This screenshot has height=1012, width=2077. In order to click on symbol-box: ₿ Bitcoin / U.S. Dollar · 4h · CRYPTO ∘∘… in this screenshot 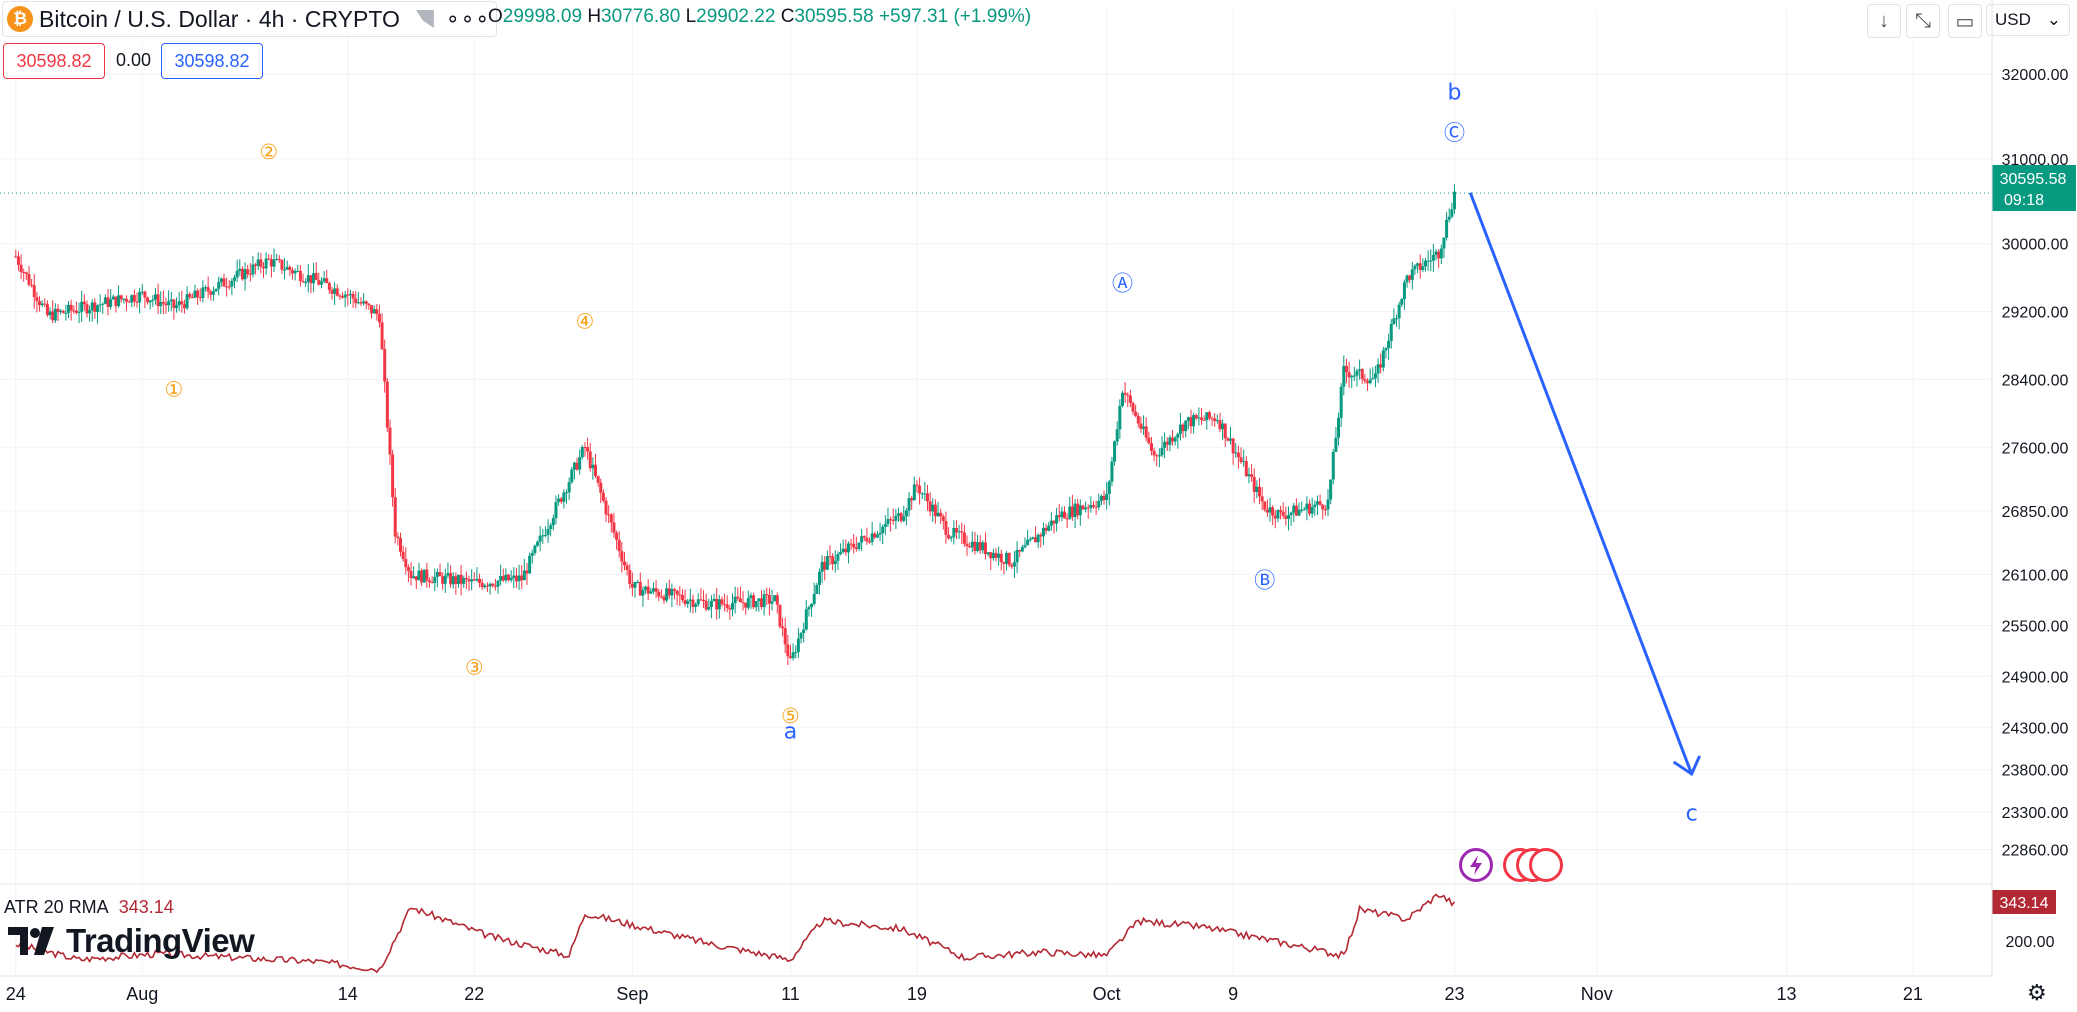, I will do `click(250, 19)`.